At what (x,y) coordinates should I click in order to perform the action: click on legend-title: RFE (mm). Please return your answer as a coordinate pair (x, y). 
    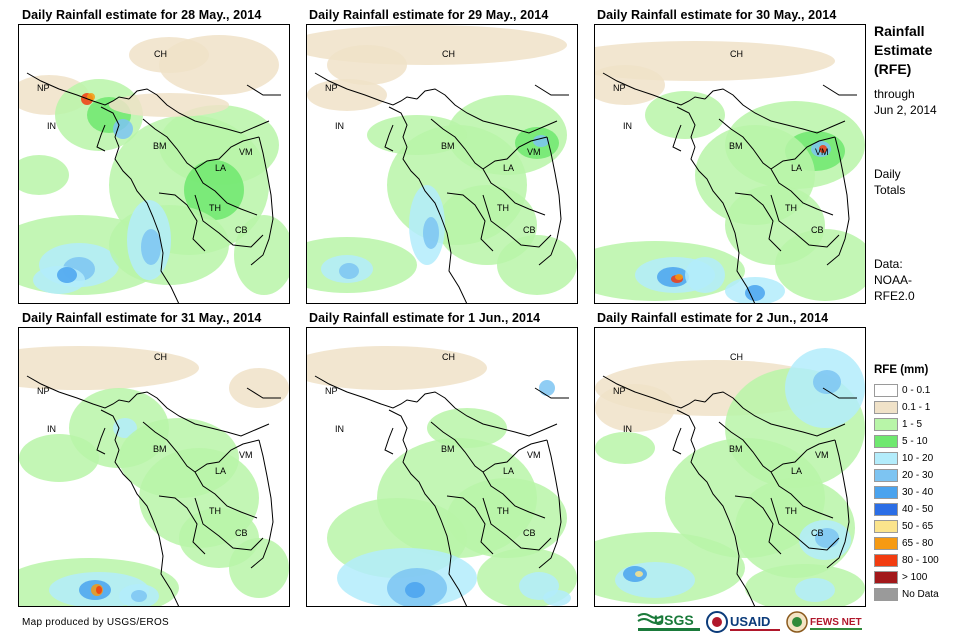
    Looking at the image, I should click on (901, 370).